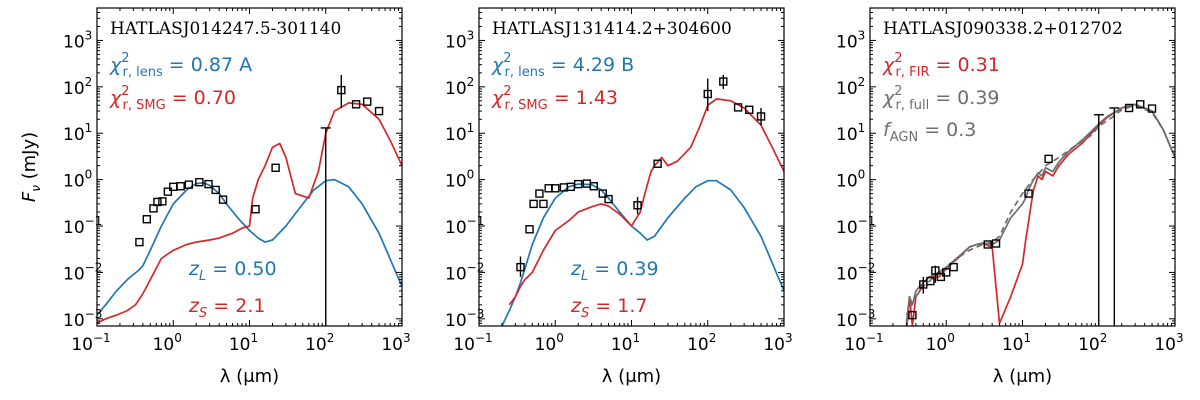 The image size is (1200, 400). What do you see at coordinates (941, 98) in the screenshot?
I see `annotation-line2: χ2 r, full = 0.39` at bounding box center [941, 98].